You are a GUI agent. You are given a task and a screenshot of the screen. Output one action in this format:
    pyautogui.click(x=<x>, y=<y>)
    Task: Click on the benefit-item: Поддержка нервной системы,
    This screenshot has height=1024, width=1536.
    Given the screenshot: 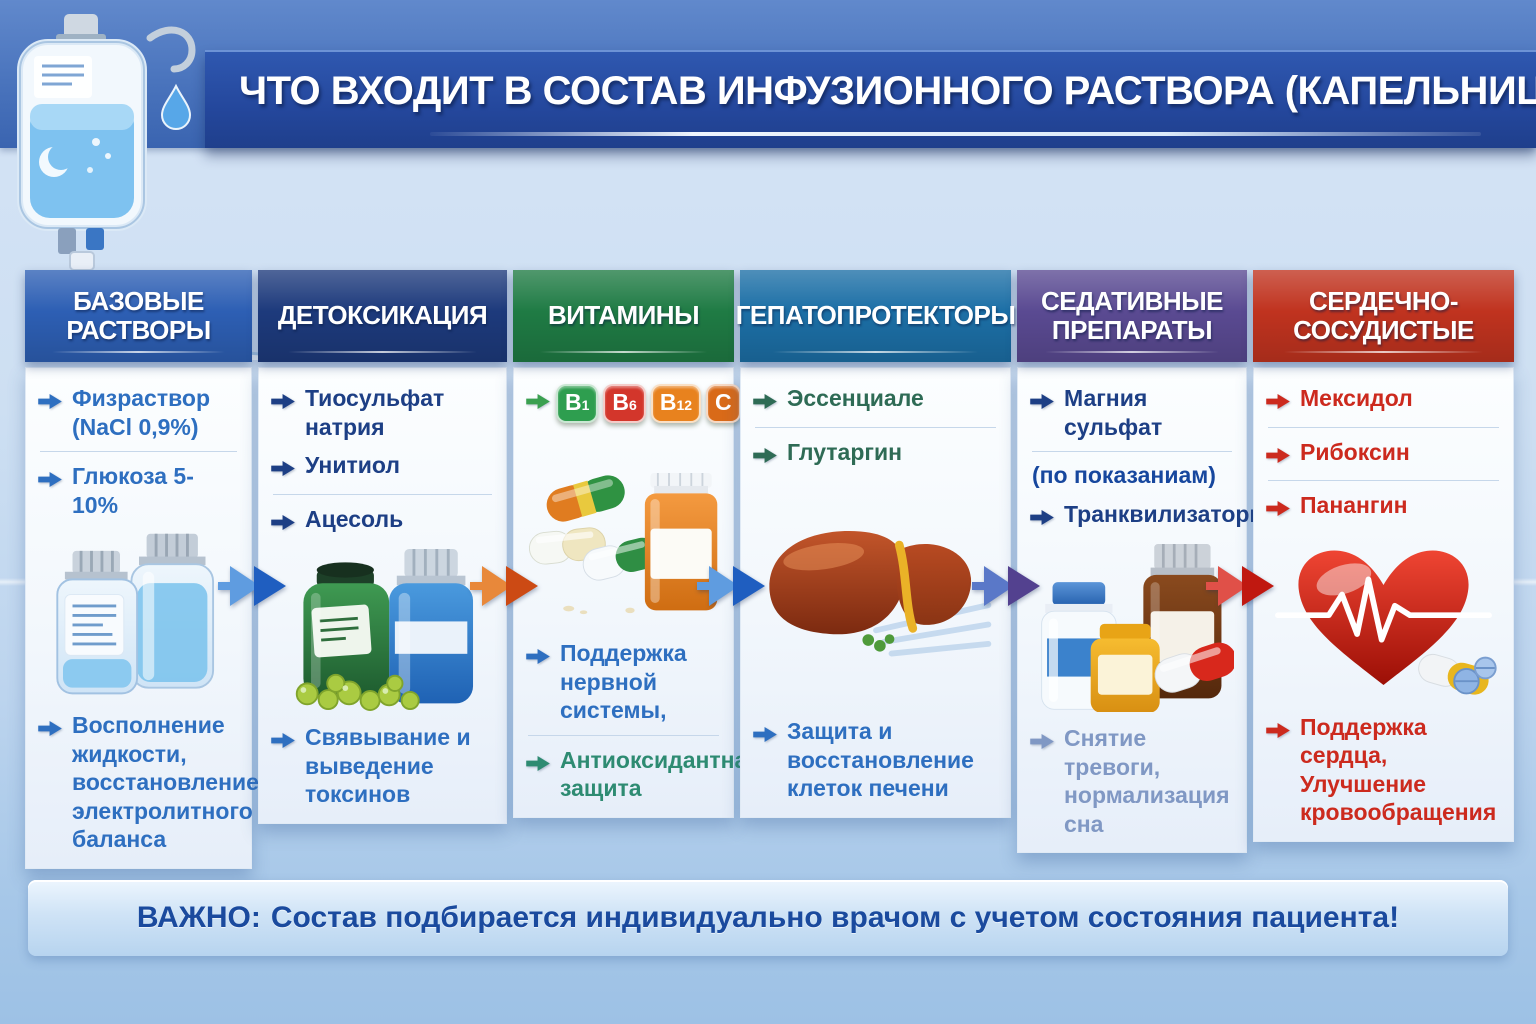 What is the action you would take?
    pyautogui.click(x=623, y=682)
    